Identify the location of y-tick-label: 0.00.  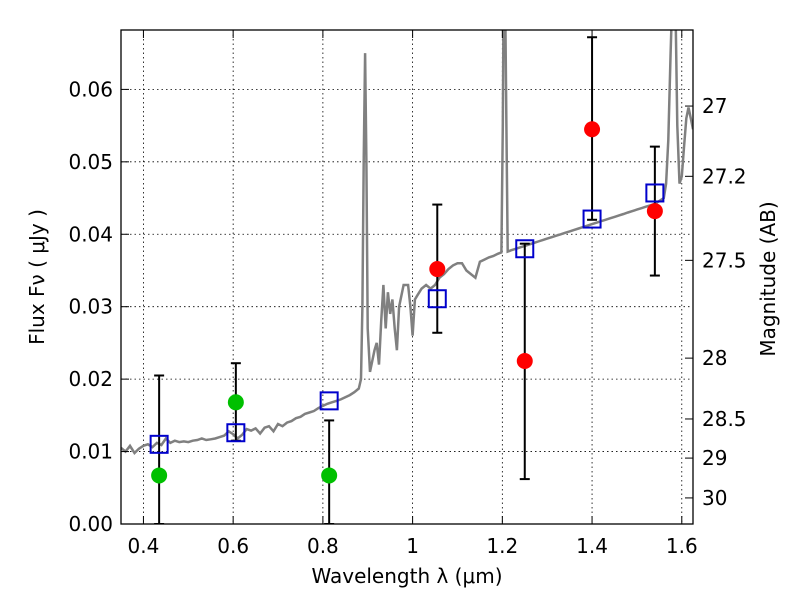
(90, 524).